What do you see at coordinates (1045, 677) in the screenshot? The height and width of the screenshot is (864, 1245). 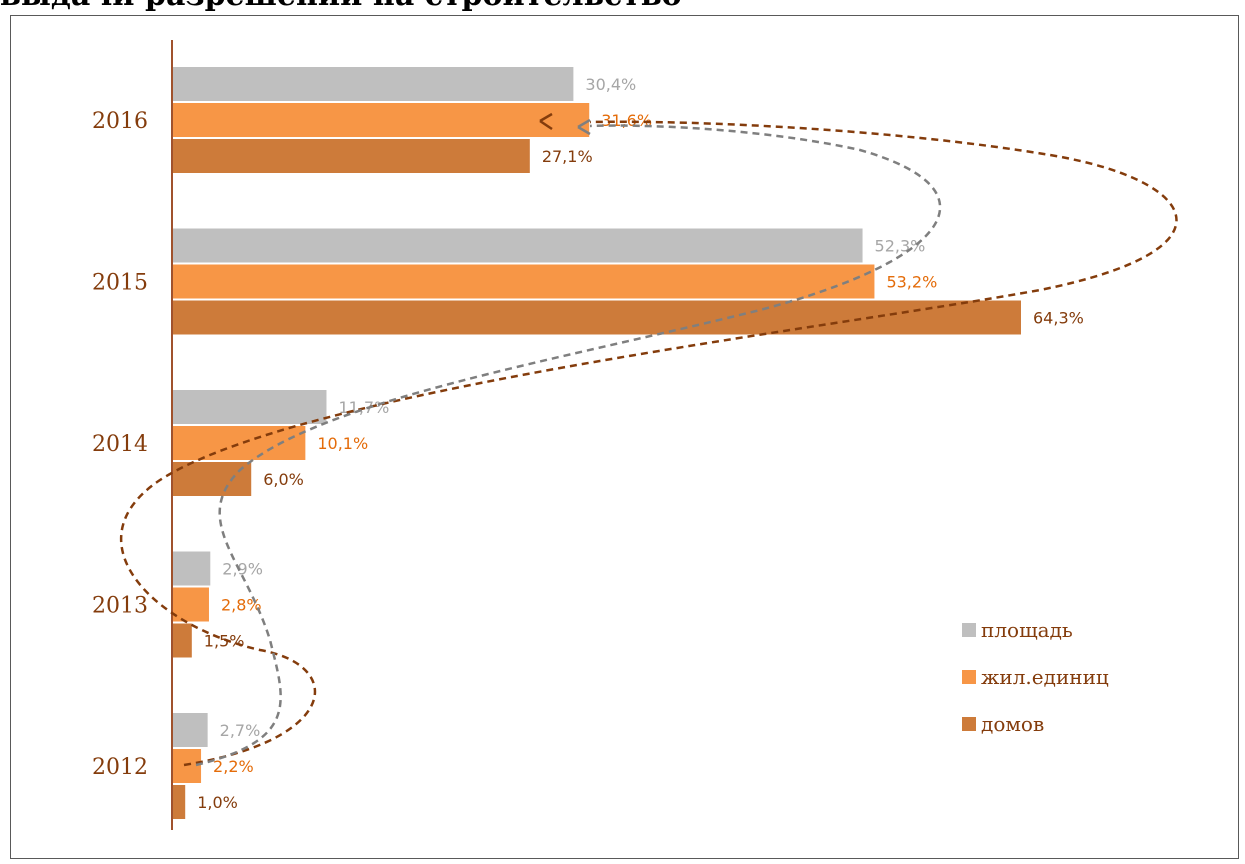 I see `legend-label-1: жил.единиц` at bounding box center [1045, 677].